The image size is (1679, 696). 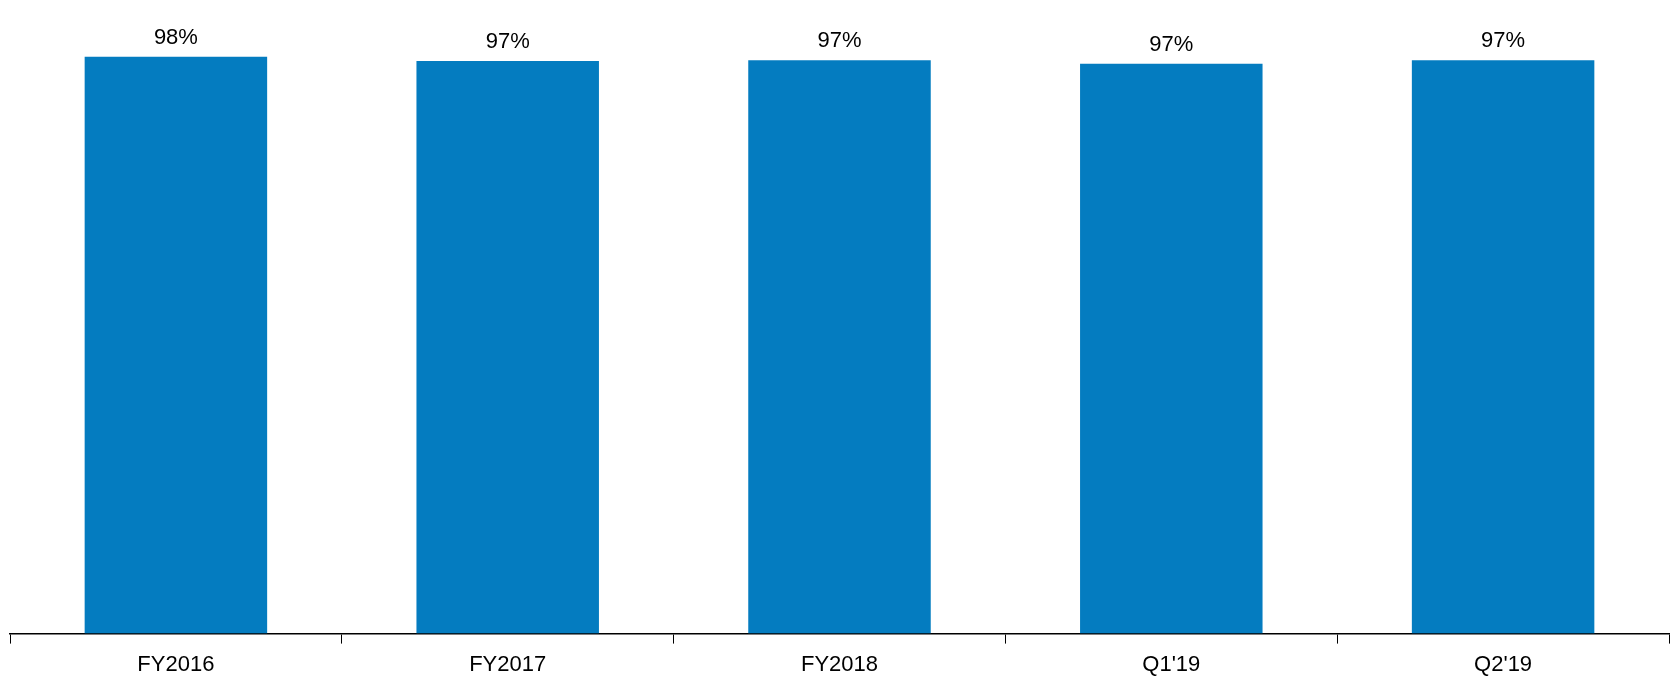 What do you see at coordinates (508, 663) in the screenshot?
I see `x-tick-label: FY2017` at bounding box center [508, 663].